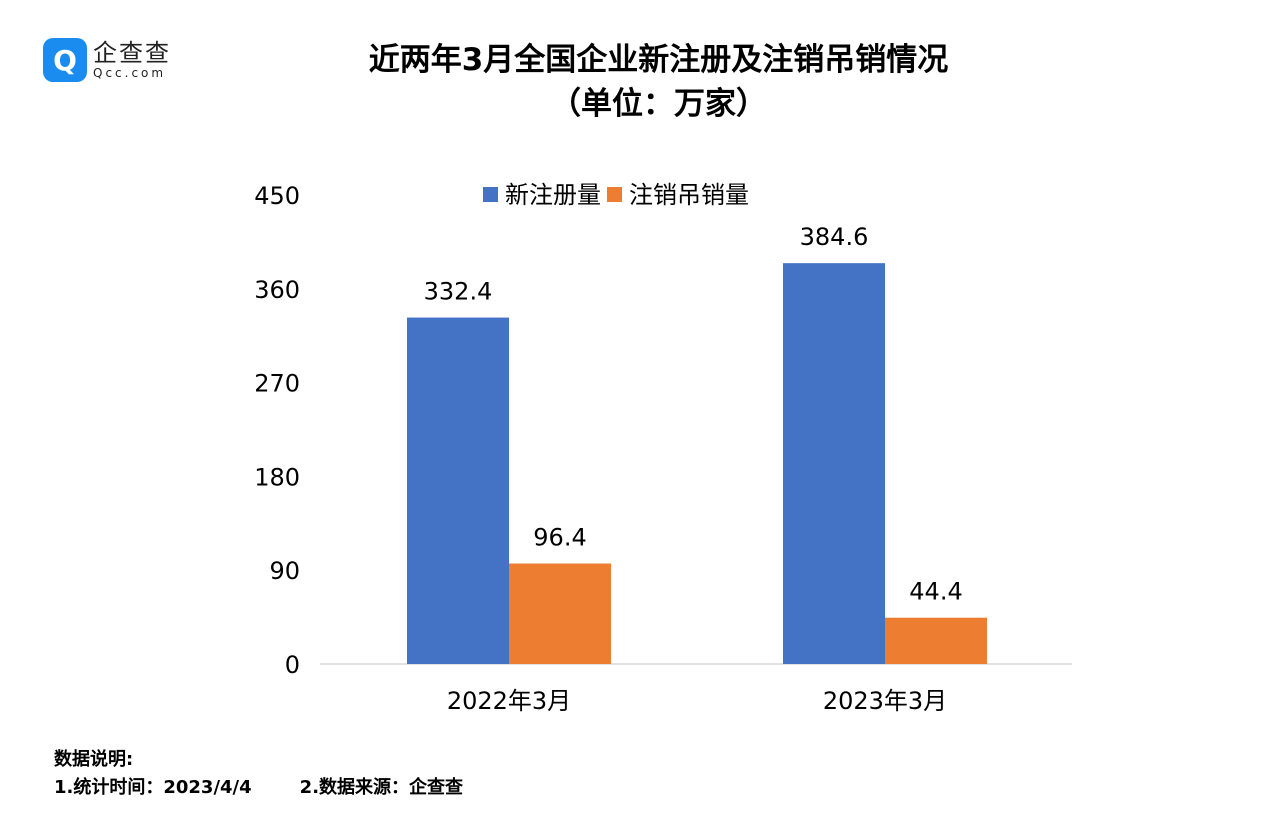 This screenshot has height=838, width=1267. What do you see at coordinates (258, 774) in the screenshot?
I see `data-notes: 数据说明: 1.统计时间：2023/4/4 2.数据来源：企查查` at bounding box center [258, 774].